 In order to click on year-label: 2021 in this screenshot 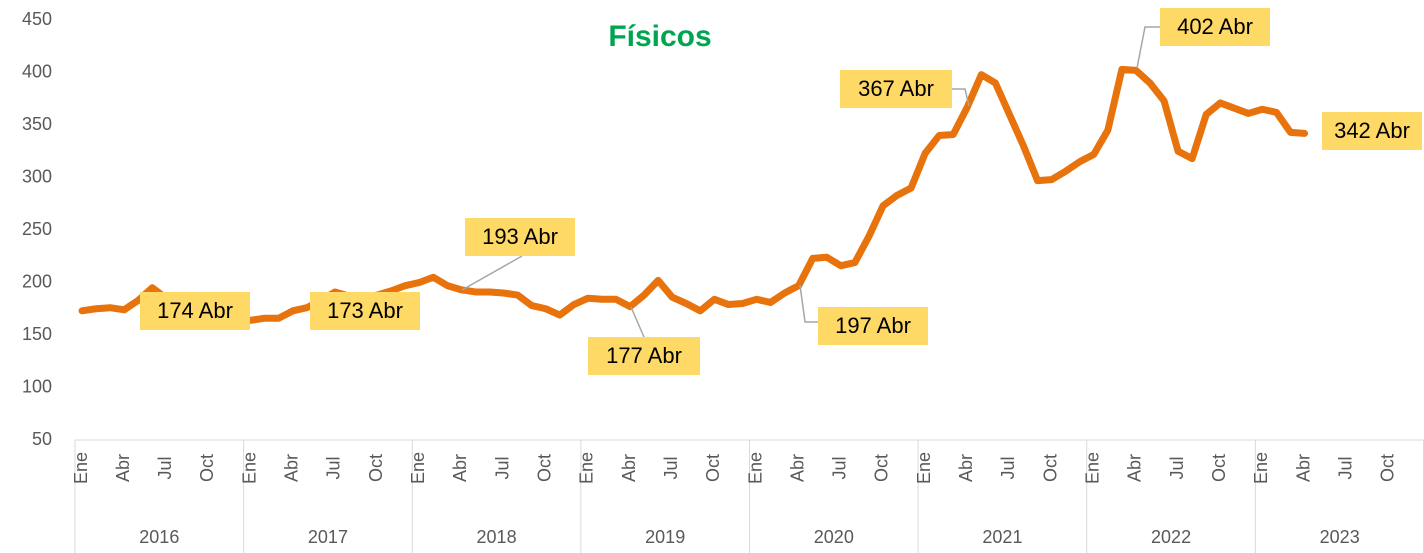, I will do `click(1002, 537)`.